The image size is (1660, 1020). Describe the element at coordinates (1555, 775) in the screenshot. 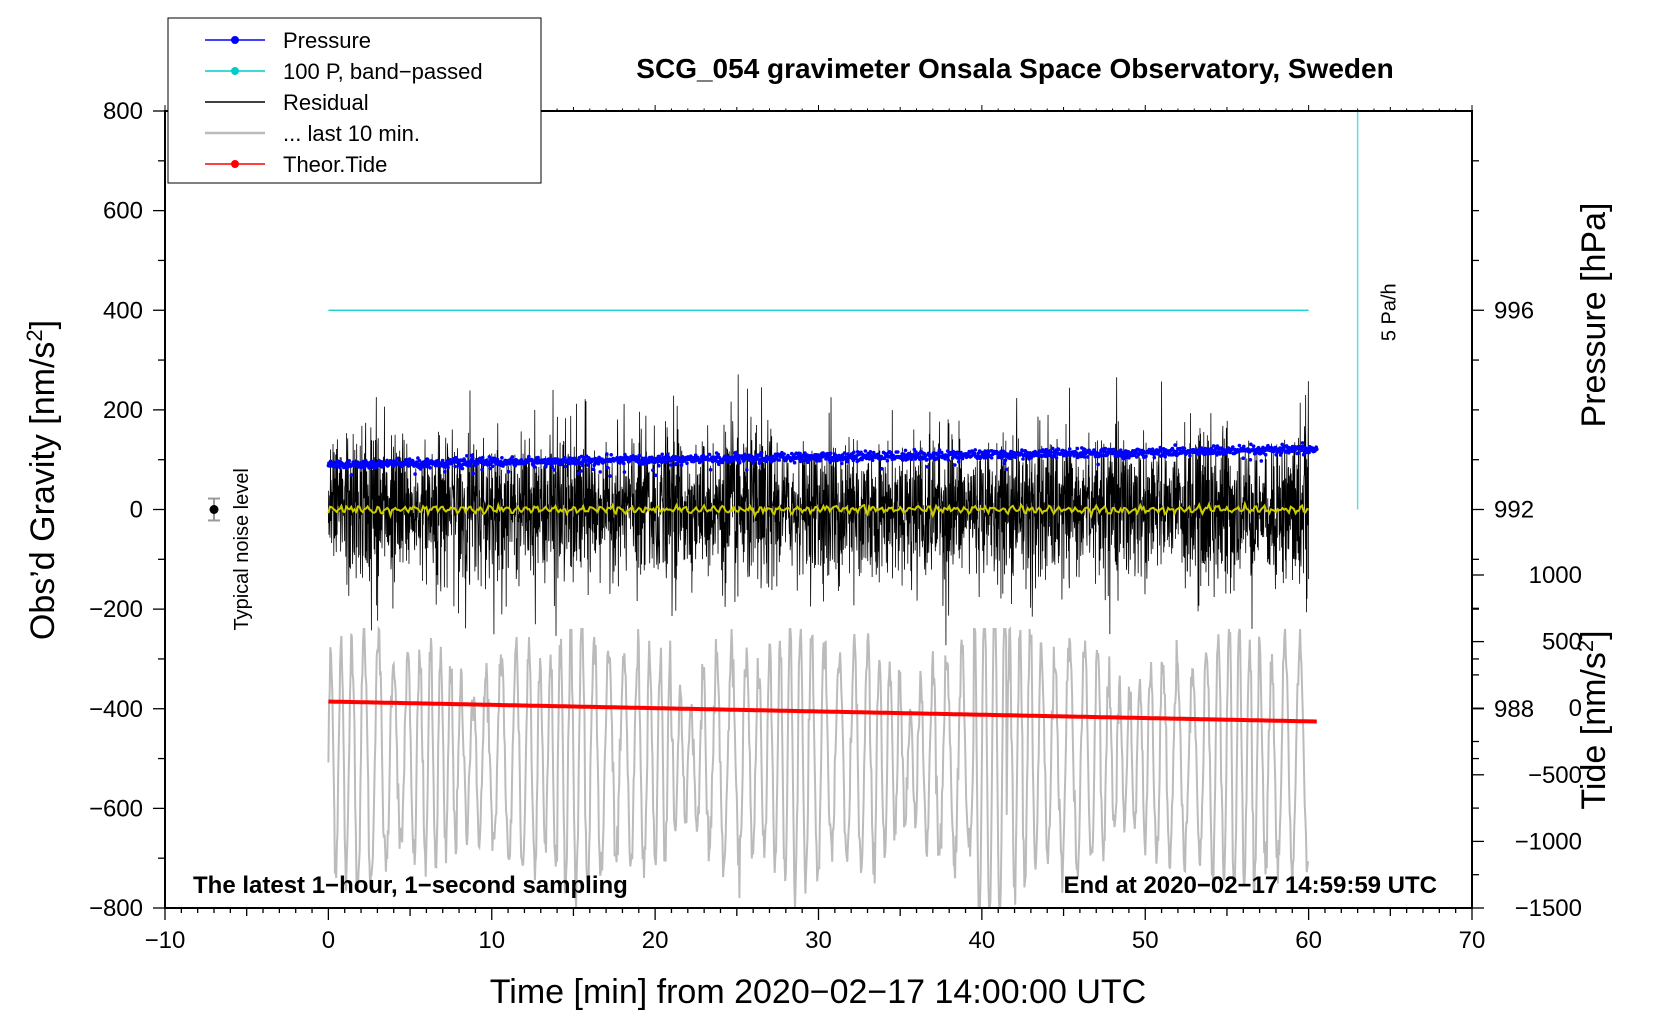

I see `tide-tick-label: −500` at that location.